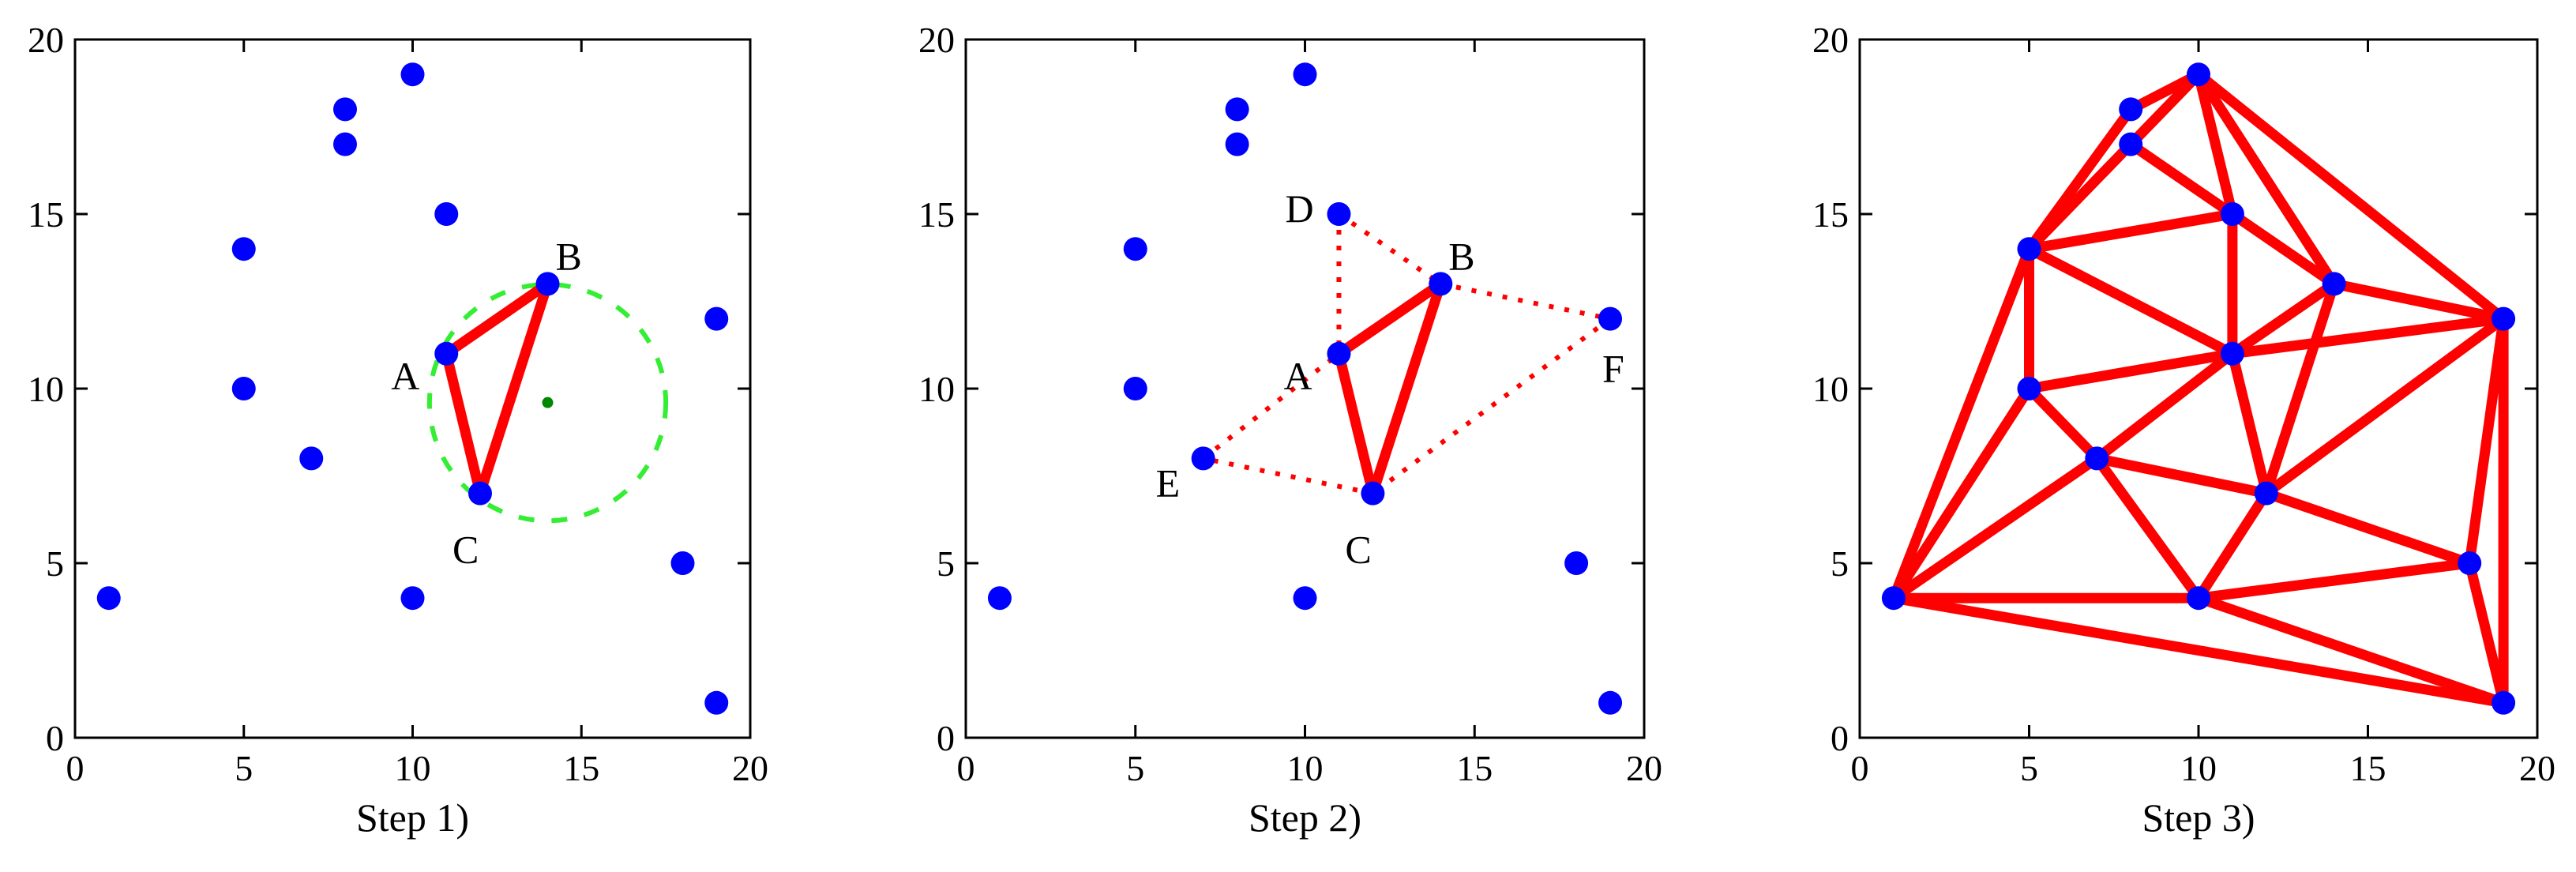 The image size is (2576, 872). Describe the element at coordinates (1135, 768) in the screenshot. I see `x-tick-label: 5` at that location.